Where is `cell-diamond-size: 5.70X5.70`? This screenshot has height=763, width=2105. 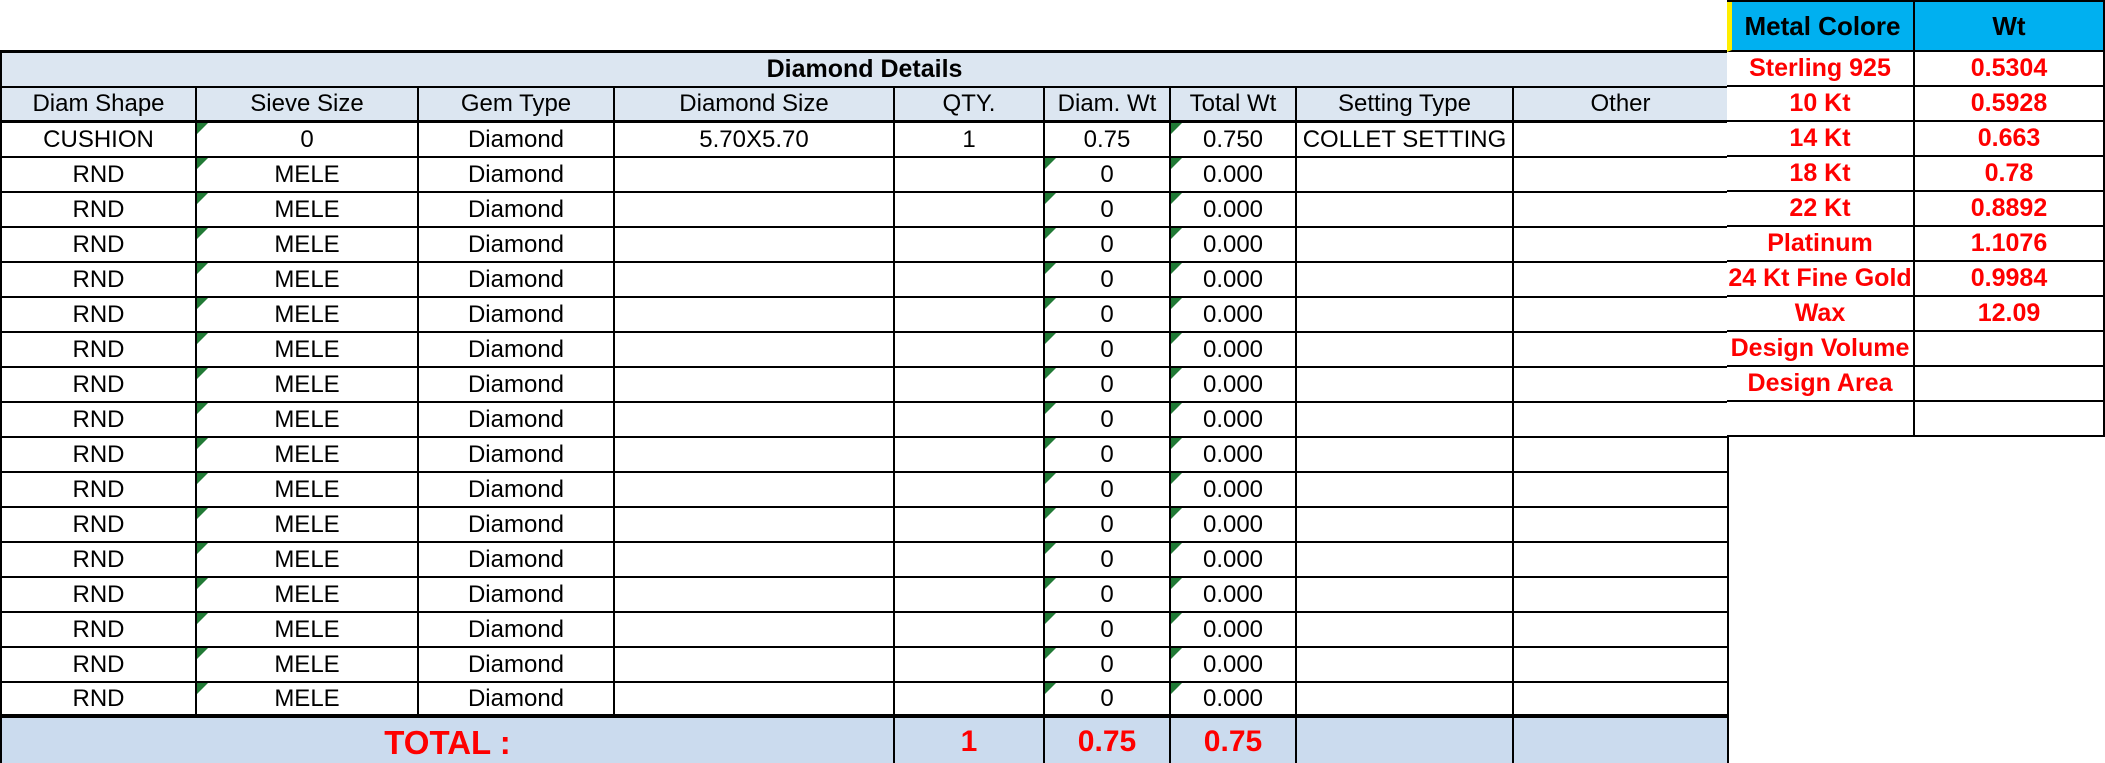
cell-diamond-size: 5.70X5.70 is located at coordinates (755, 140).